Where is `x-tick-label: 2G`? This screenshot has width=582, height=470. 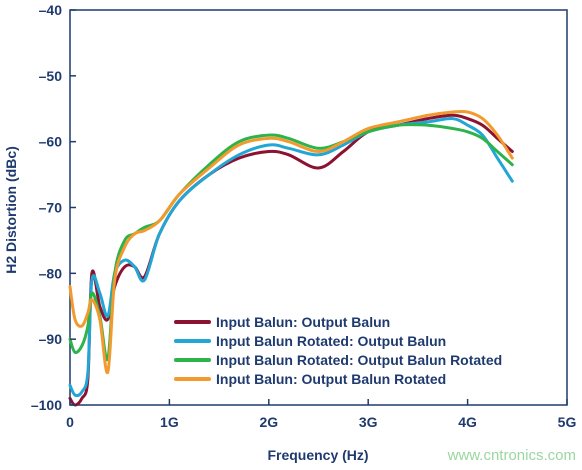 x-tick-label: 2G is located at coordinates (268, 422).